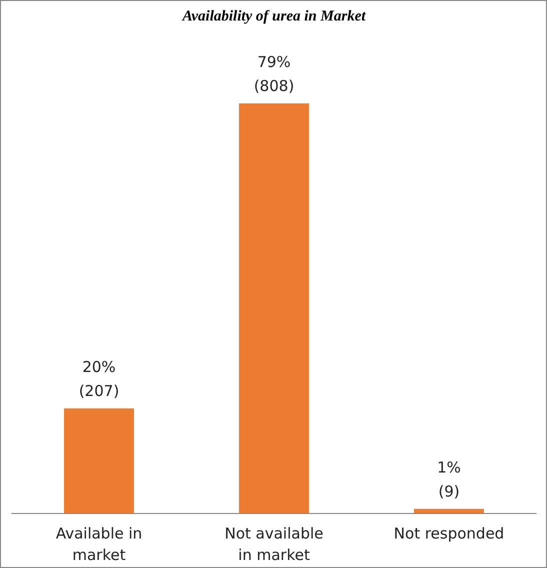  Describe the element at coordinates (99, 544) in the screenshot. I see `x-tick-label: Available in market` at that location.